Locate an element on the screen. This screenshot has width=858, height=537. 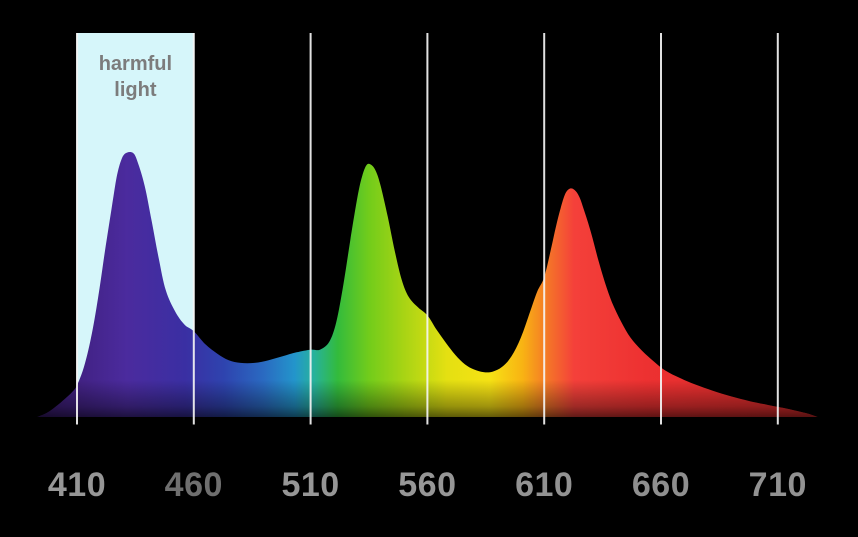
harmful-light-label-line1: harmful is located at coordinates (135, 64).